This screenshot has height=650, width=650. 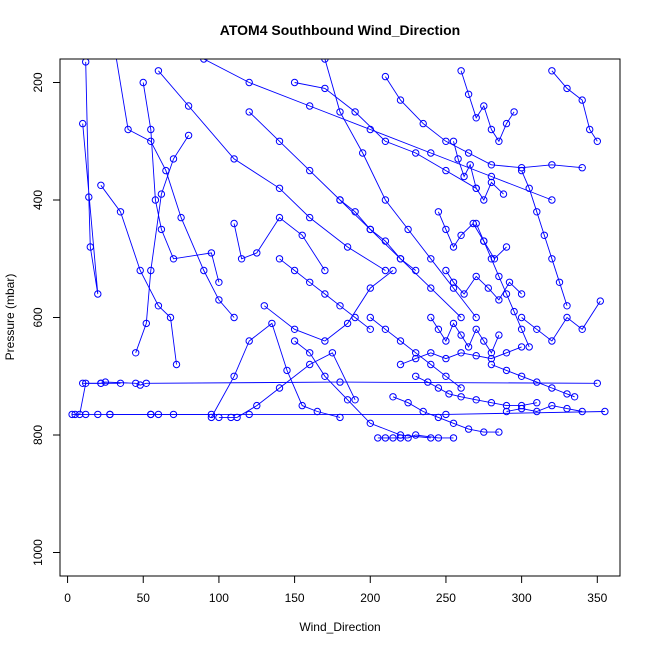 I want to click on y-tick-label: 600, so click(x=38, y=317).